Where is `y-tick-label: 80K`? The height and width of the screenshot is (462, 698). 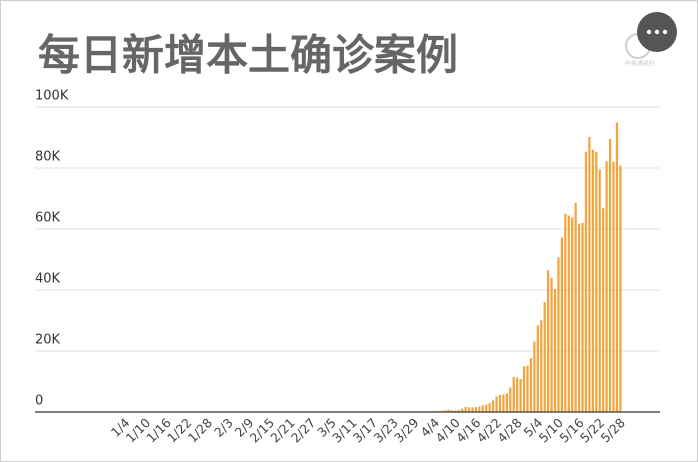 y-tick-label: 80K is located at coordinates (48, 157).